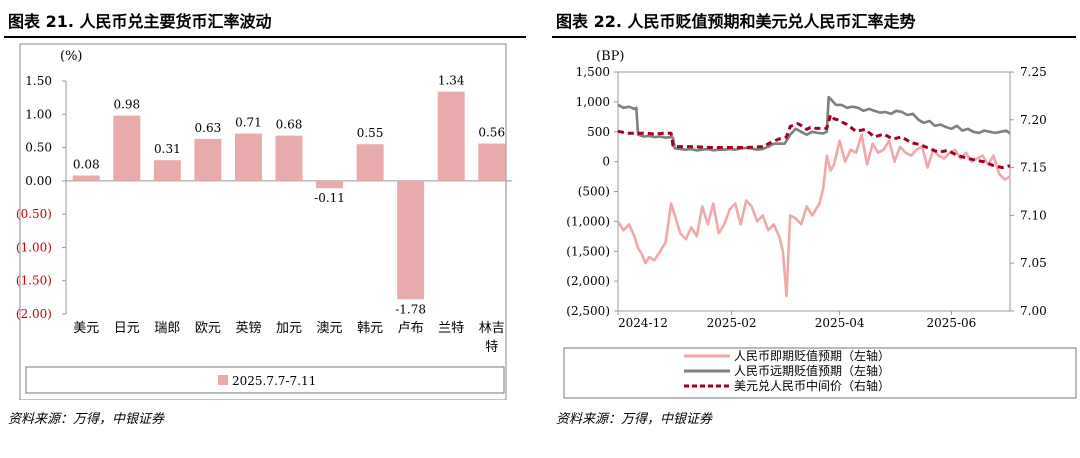  Describe the element at coordinates (370, 328) in the screenshot. I see `x-tick-label: 韩元` at that location.